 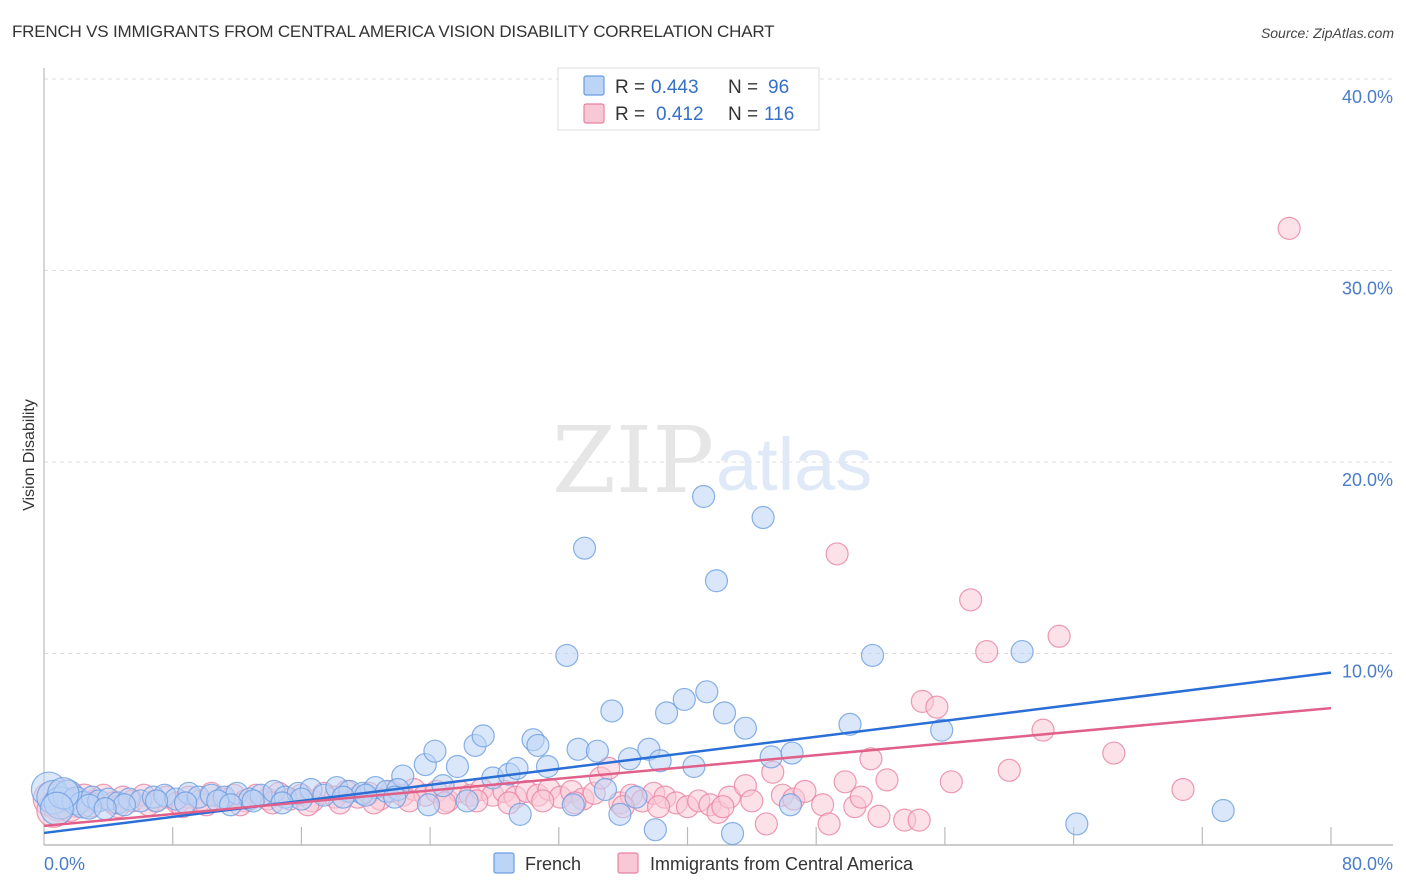 What do you see at coordinates (594, 85) in the screenshot?
I see `legend-swatch-french` at bounding box center [594, 85].